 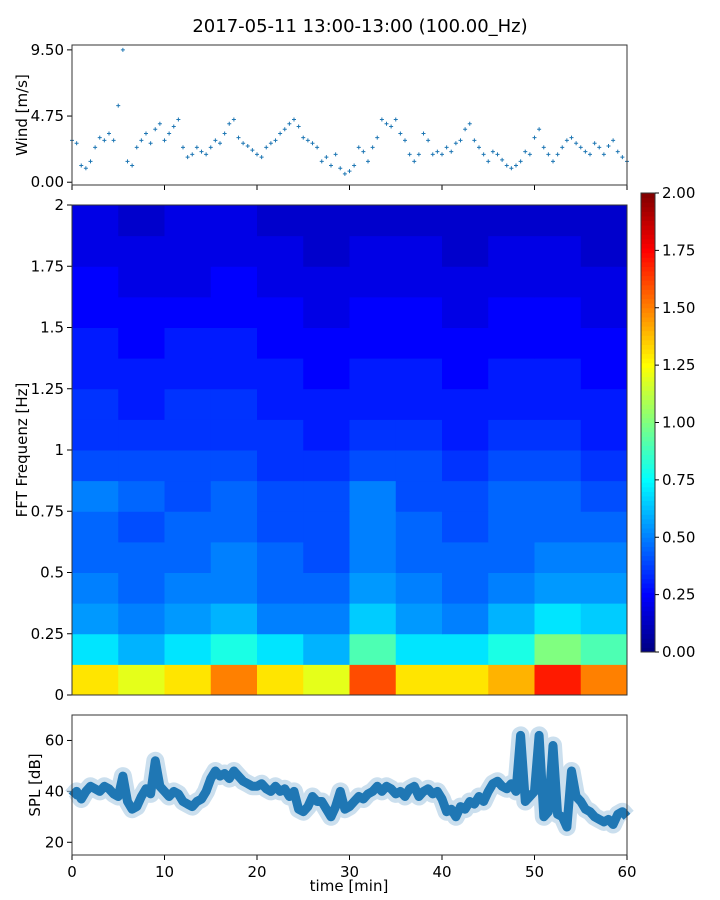 I want to click on colorbar-tick-label: 2.00, so click(x=678, y=193).